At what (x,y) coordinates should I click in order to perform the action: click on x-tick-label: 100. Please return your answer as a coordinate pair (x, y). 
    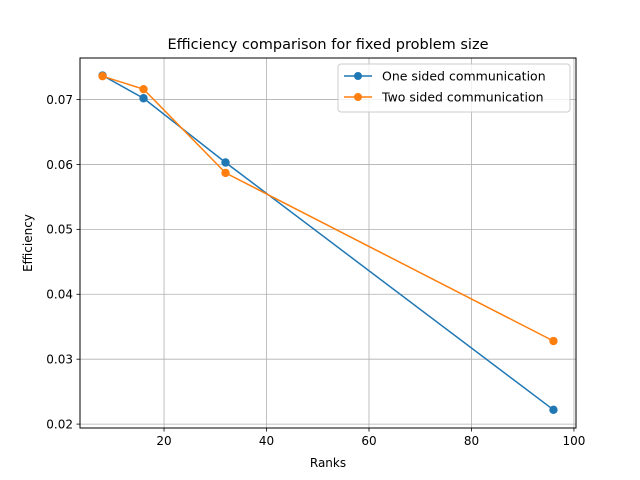
    Looking at the image, I should click on (573, 441).